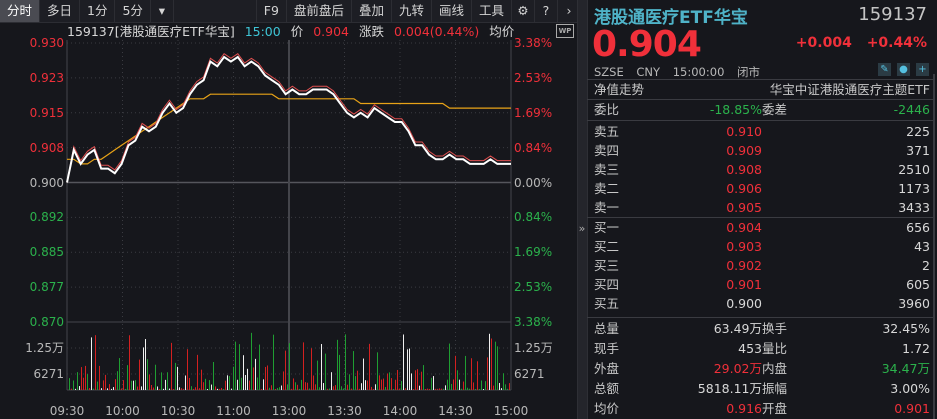 This screenshot has width=937, height=419. I want to click on collapse-panel-icon: », so click(582, 228).